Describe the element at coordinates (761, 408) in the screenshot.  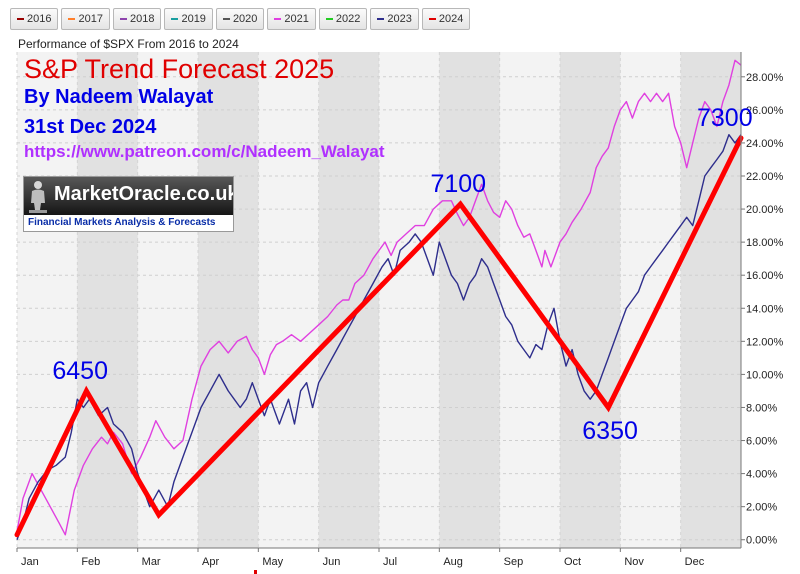
I see `y-tick-label: 8.00%` at that location.